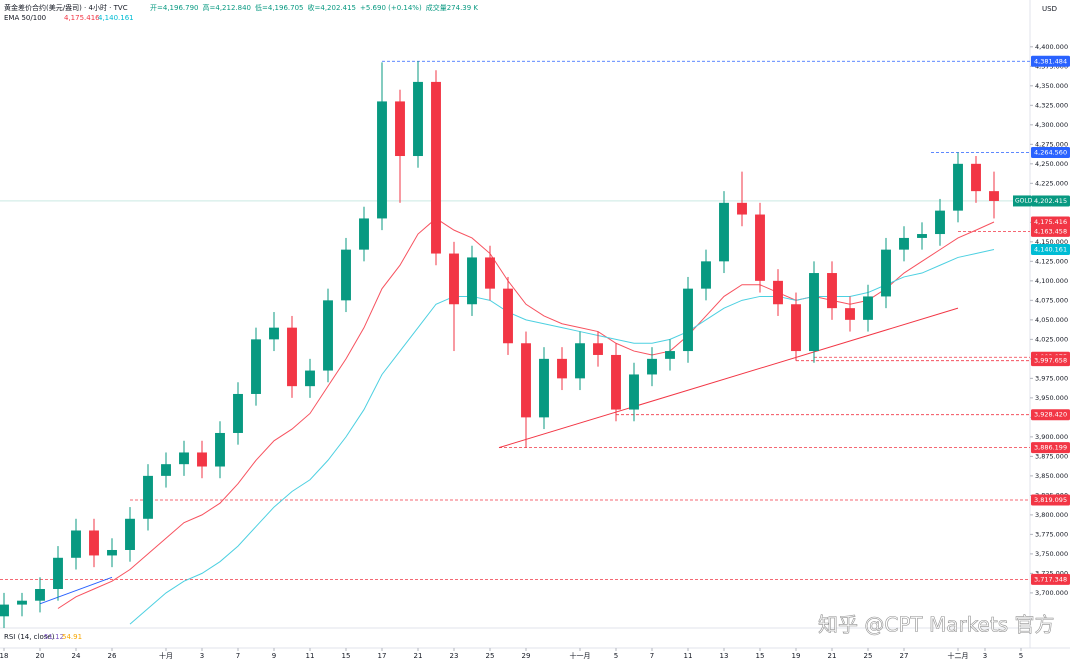 The width and height of the screenshot is (1070, 665). What do you see at coordinates (526, 656) in the screenshot?
I see `x-tick-label: 29` at bounding box center [526, 656].